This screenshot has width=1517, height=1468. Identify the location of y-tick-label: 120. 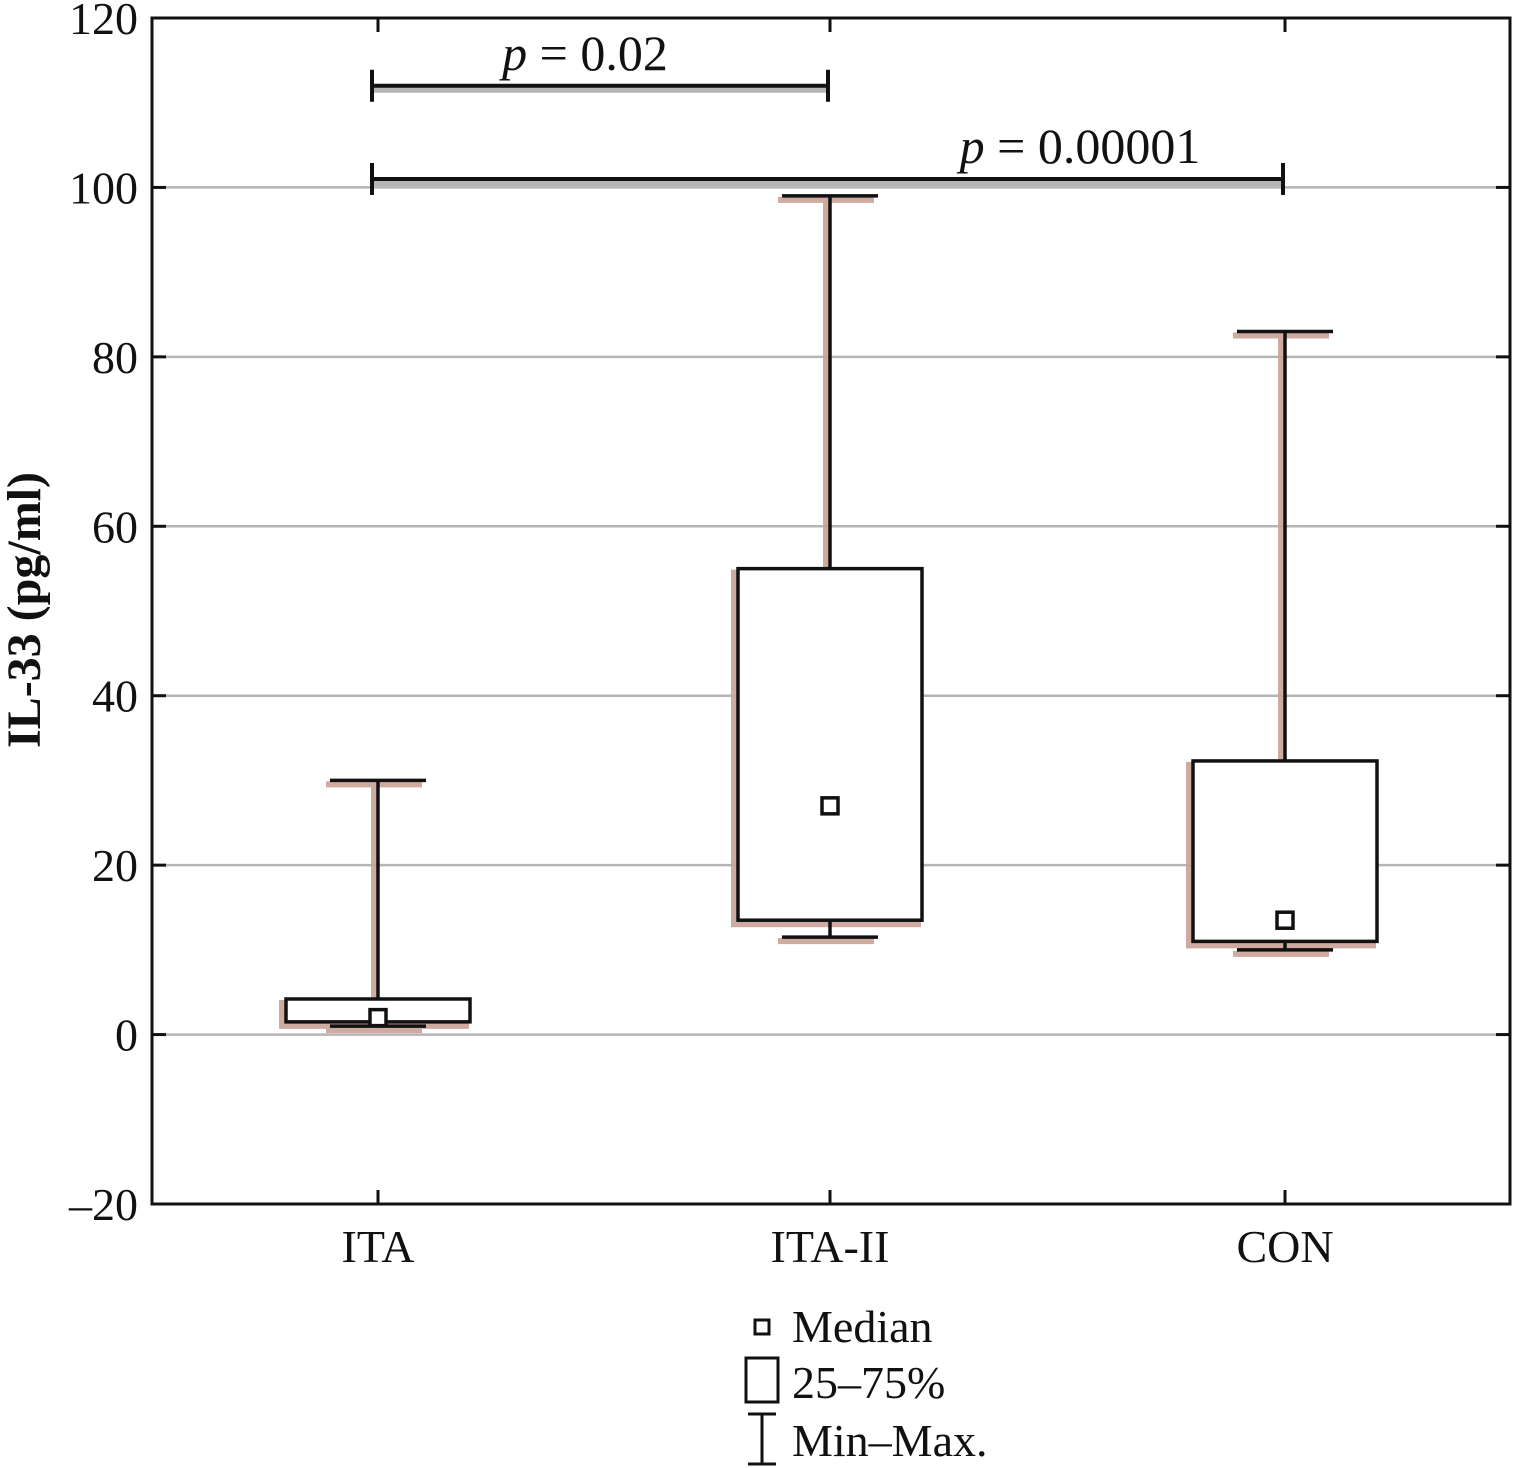
(103, 22).